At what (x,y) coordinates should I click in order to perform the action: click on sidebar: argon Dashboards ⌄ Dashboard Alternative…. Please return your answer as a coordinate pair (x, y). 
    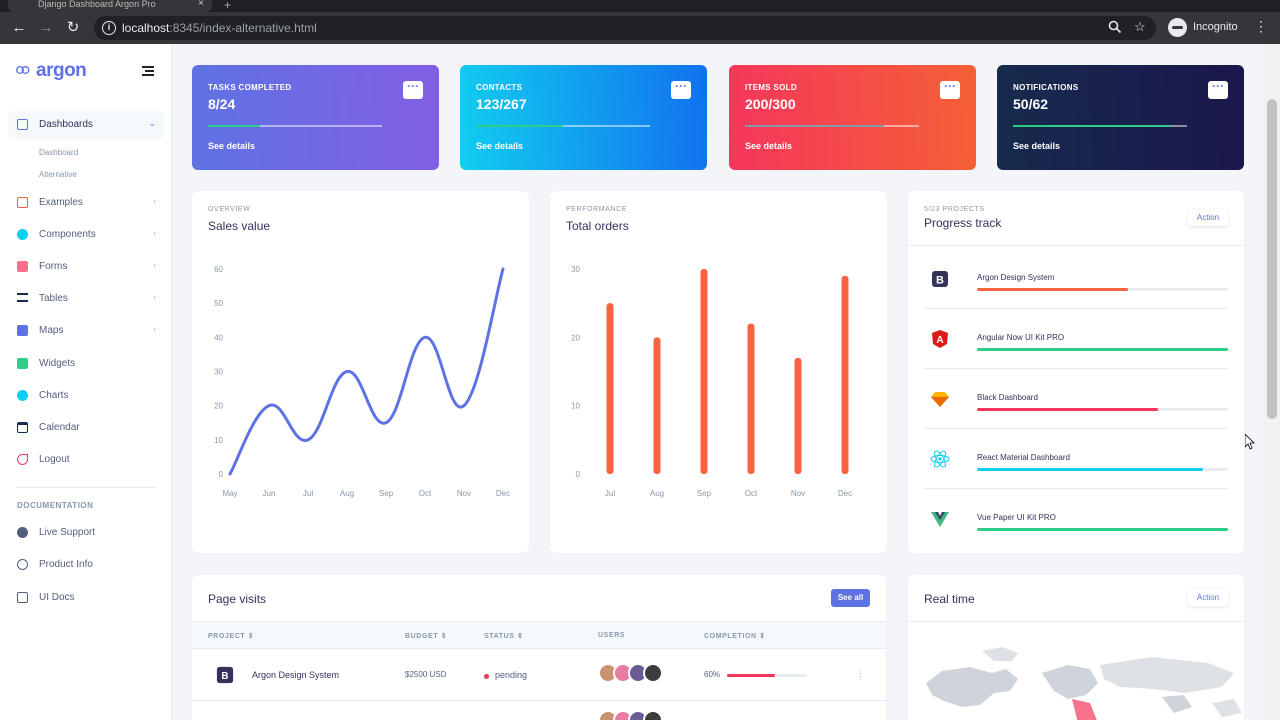
    Looking at the image, I should click on (86, 382).